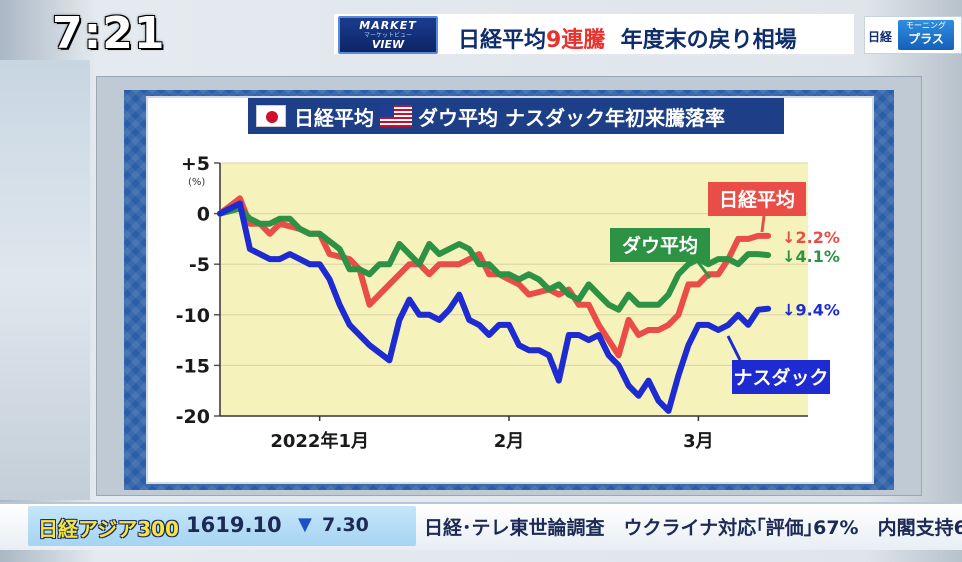 Image resolution: width=962 pixels, height=562 pixels. What do you see at coordinates (193, 316) in the screenshot?
I see `y-tick-label: -10` at bounding box center [193, 316].